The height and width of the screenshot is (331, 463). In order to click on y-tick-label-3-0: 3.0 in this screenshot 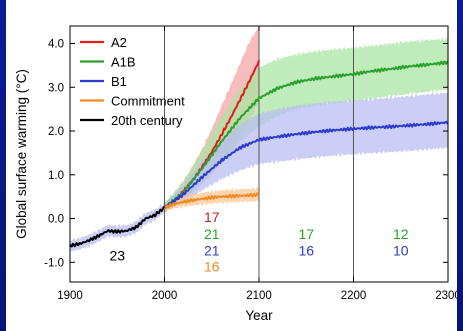, I will do `click(56, 88)`.